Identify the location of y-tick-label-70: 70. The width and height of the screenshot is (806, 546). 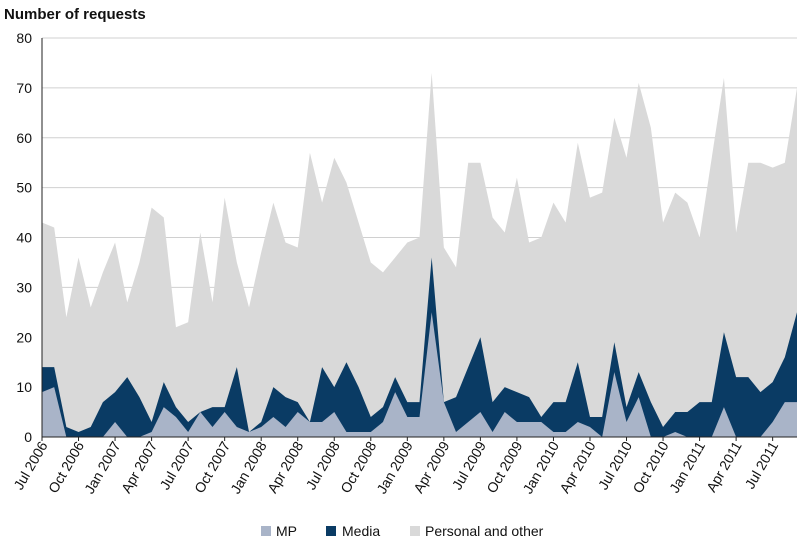
(24, 88).